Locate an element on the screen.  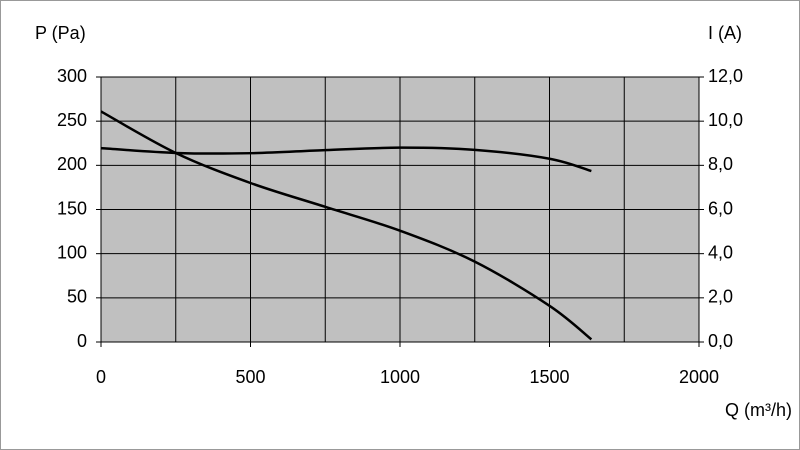
y2-axis-title: I (A) is located at coordinates (725, 33).